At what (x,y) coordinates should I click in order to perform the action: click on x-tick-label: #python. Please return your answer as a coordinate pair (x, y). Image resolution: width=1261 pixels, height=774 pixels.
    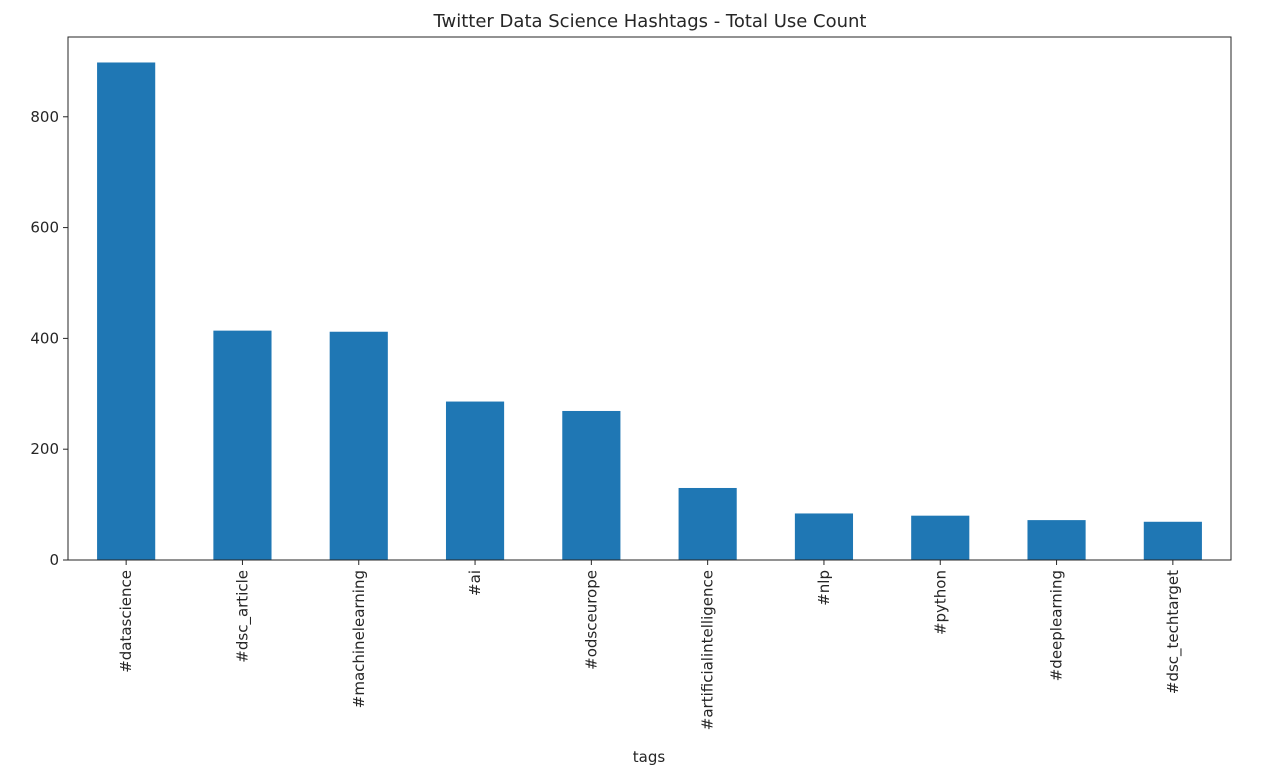
    Looking at the image, I should click on (940, 602).